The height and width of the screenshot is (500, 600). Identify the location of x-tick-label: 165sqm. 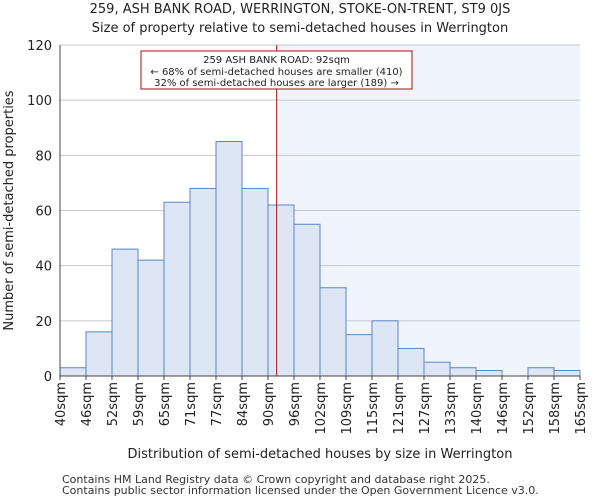
(581, 408).